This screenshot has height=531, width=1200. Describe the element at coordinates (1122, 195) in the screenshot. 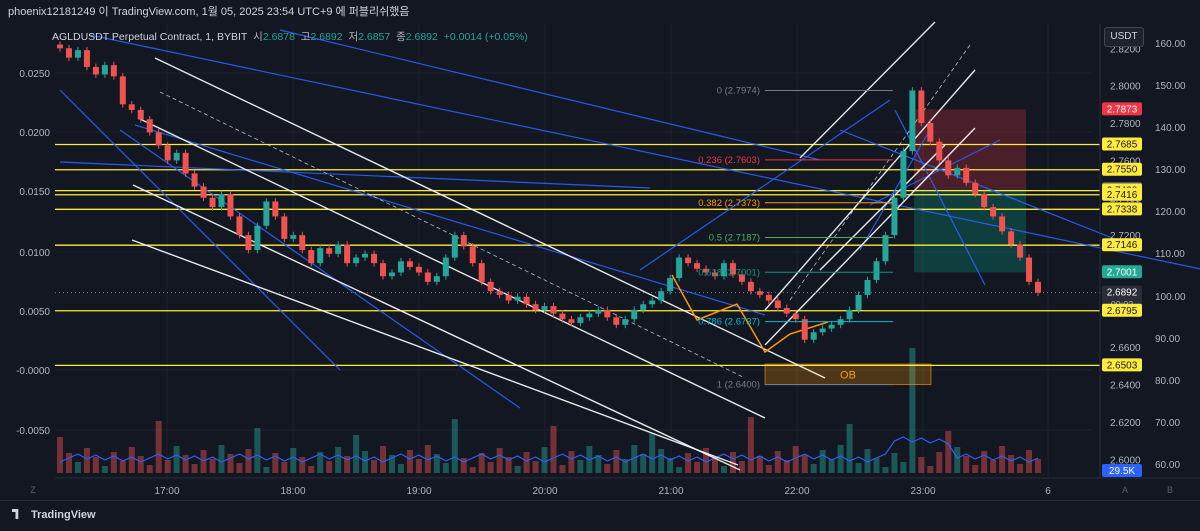

I see `price-label-text: 2.7416` at that location.